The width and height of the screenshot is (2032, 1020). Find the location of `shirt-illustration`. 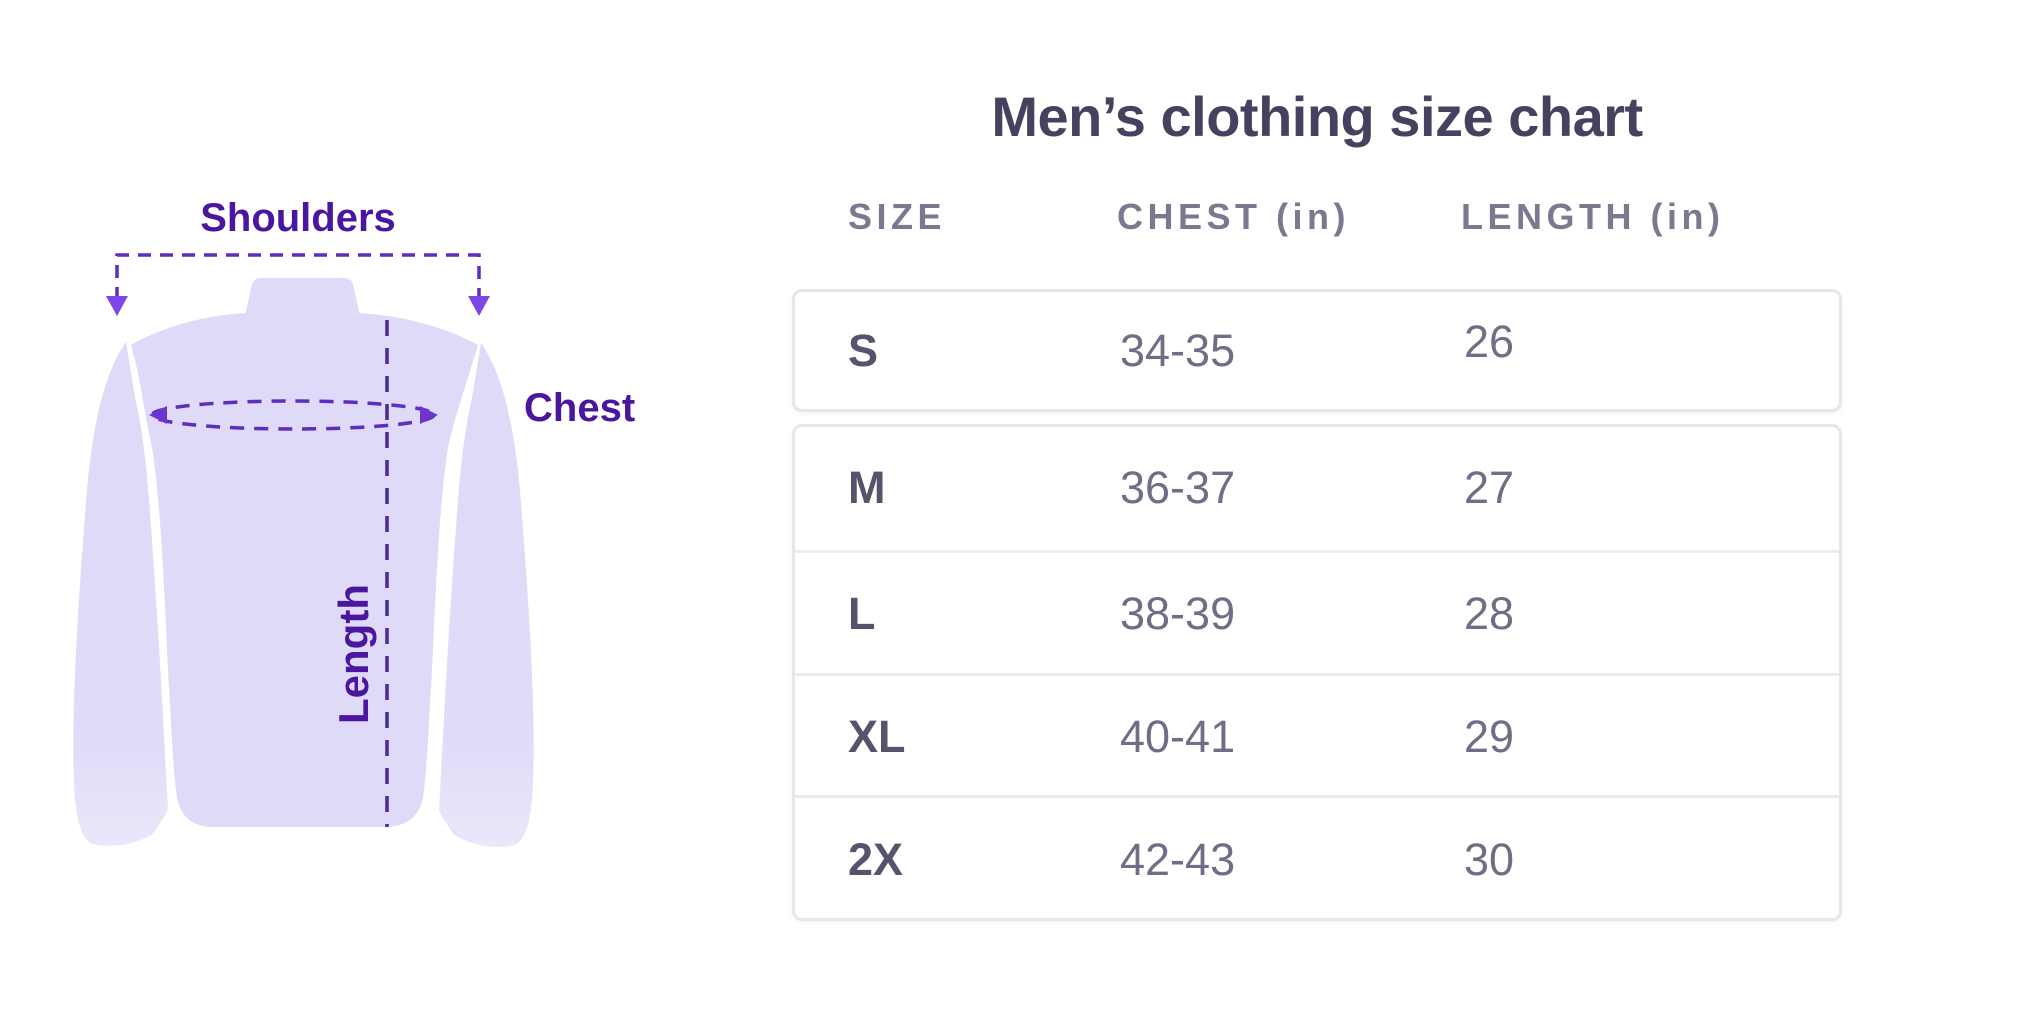

shirt-illustration is located at coordinates (303, 550).